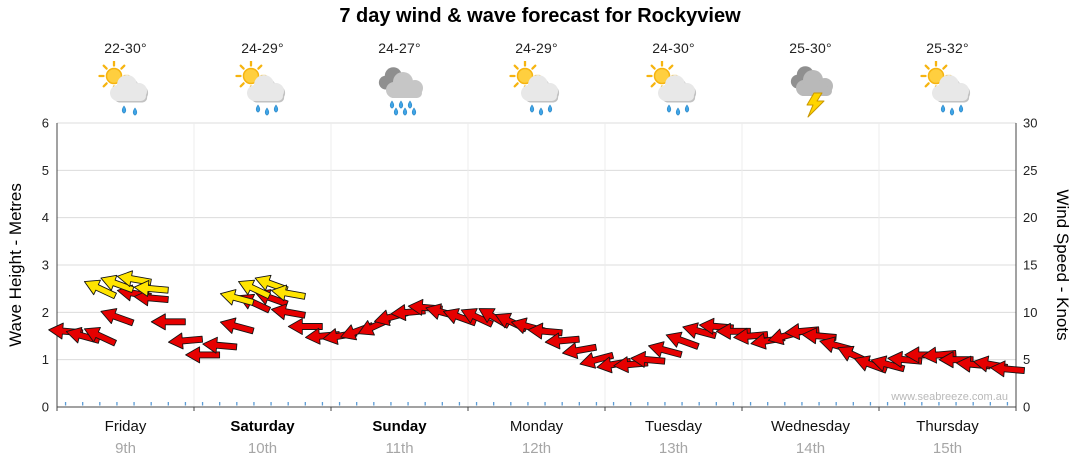  Describe the element at coordinates (810, 448) in the screenshot. I see `day-date: 14th` at that location.